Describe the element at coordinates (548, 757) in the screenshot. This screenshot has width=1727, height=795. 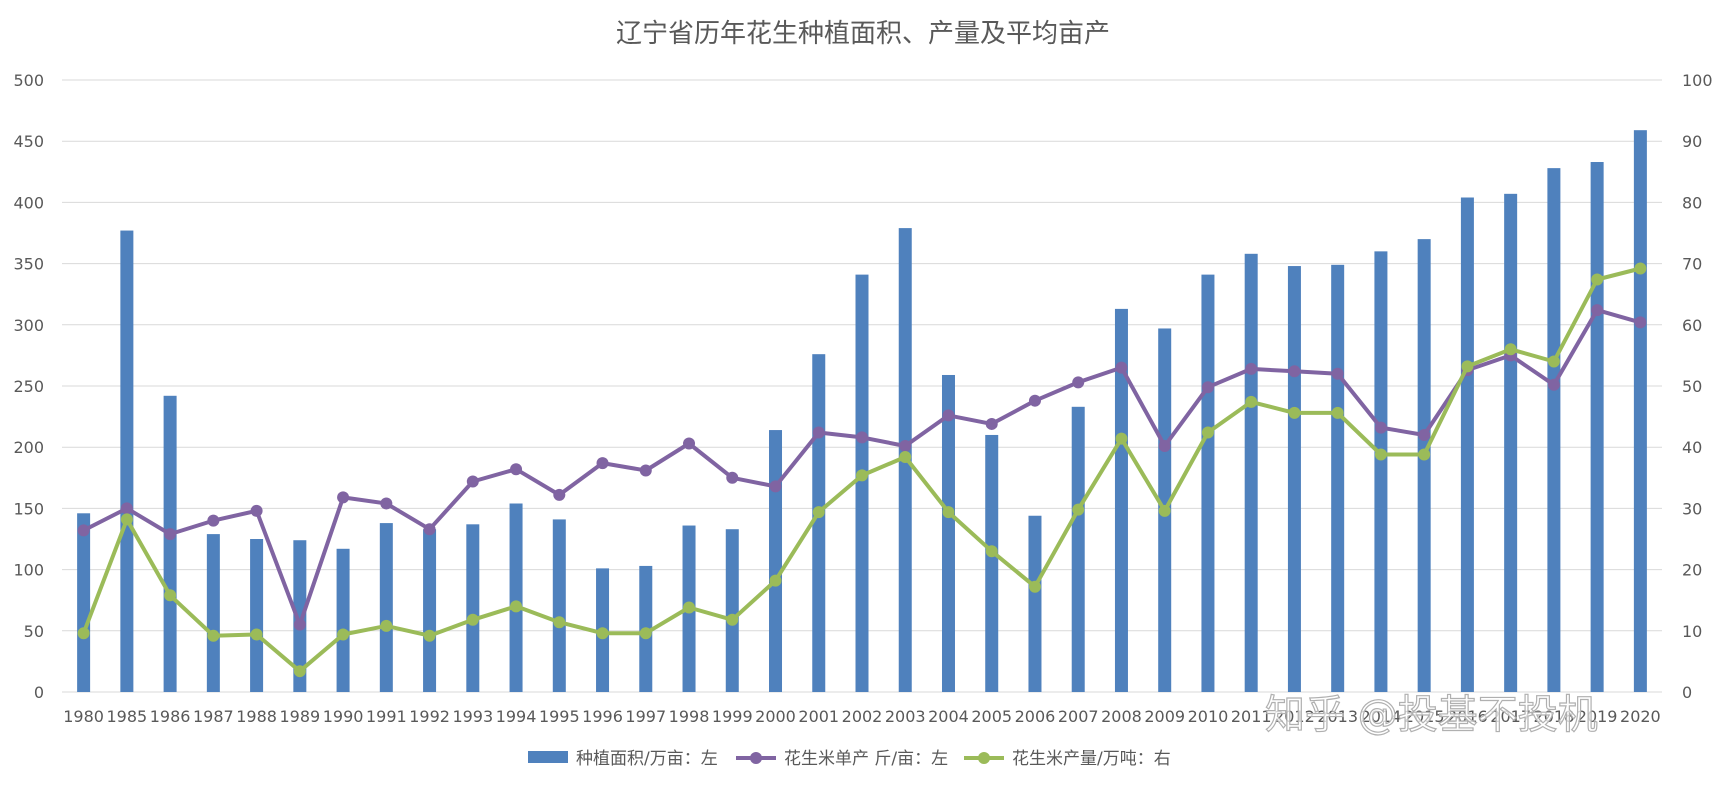
I see `legend-swatch-bar` at that location.